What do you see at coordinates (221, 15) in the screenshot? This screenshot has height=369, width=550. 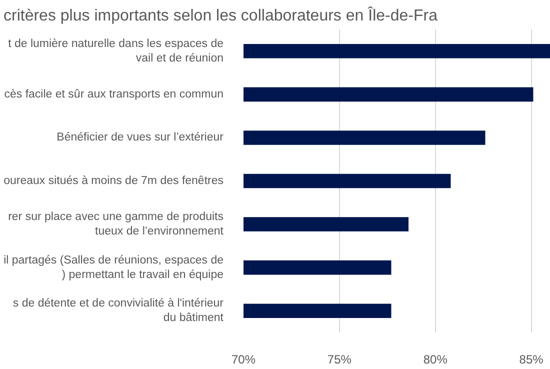 I see `chart-title: critères plus importants selon les collaborateurs en Île-de-Fra` at bounding box center [221, 15].